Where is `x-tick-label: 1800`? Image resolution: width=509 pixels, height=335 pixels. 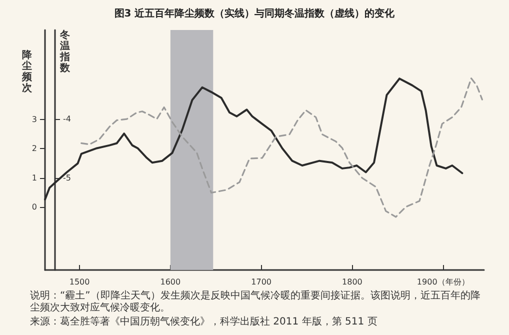 x-tick-label: 1800 is located at coordinates (352, 282).